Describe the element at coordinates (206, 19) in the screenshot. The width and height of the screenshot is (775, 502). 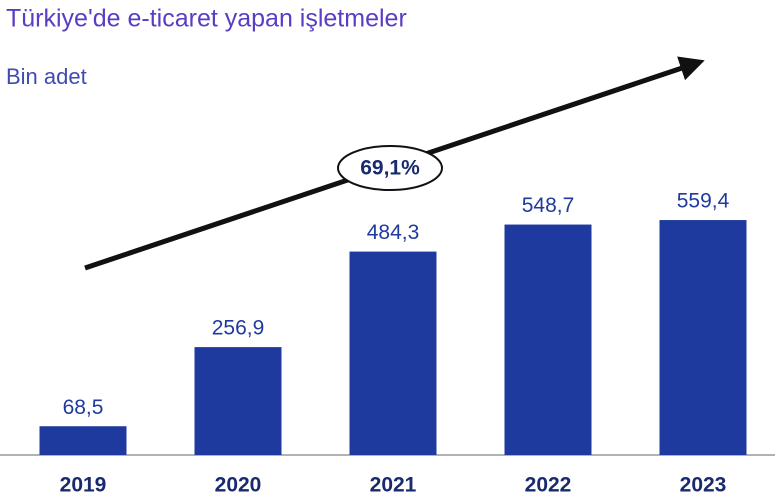
I see `chart-title: Türkiye'de e-ticaret yapan işletmeler` at that location.